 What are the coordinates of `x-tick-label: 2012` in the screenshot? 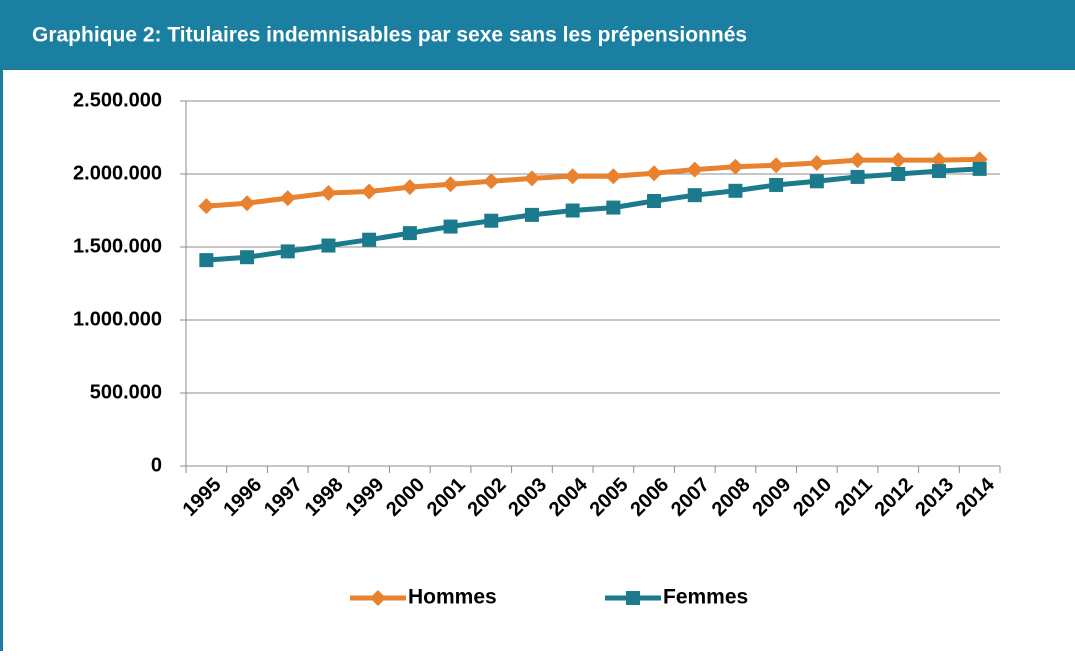 It's located at (893, 497).